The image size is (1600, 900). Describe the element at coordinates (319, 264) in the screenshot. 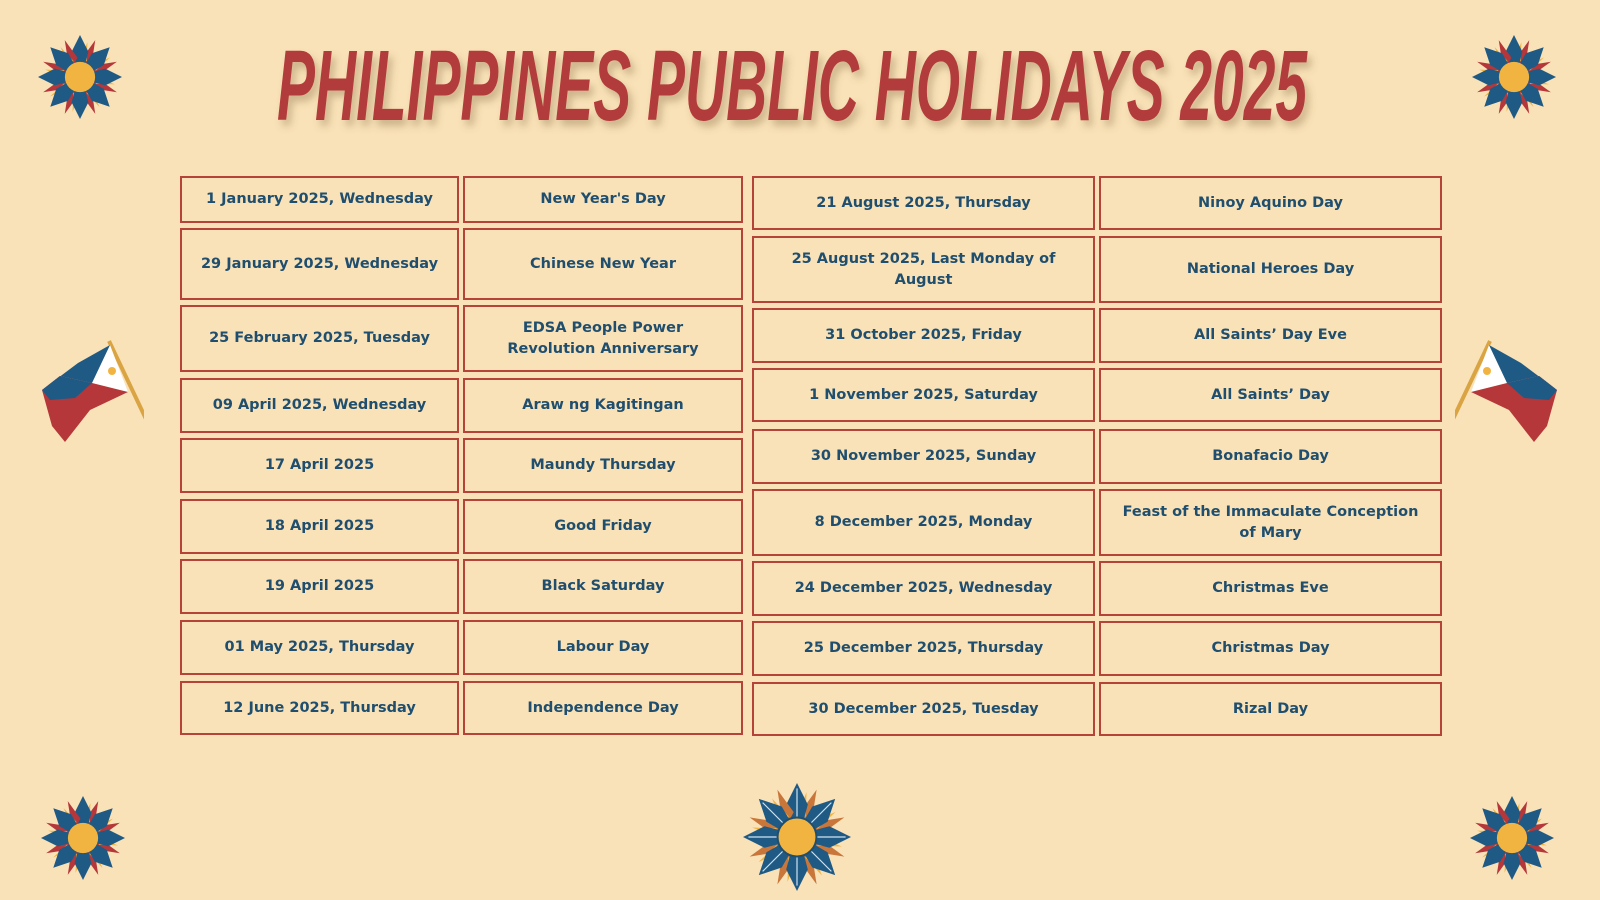

I see `holiday-date-cell: 29 January 2025, Wednesday` at that location.